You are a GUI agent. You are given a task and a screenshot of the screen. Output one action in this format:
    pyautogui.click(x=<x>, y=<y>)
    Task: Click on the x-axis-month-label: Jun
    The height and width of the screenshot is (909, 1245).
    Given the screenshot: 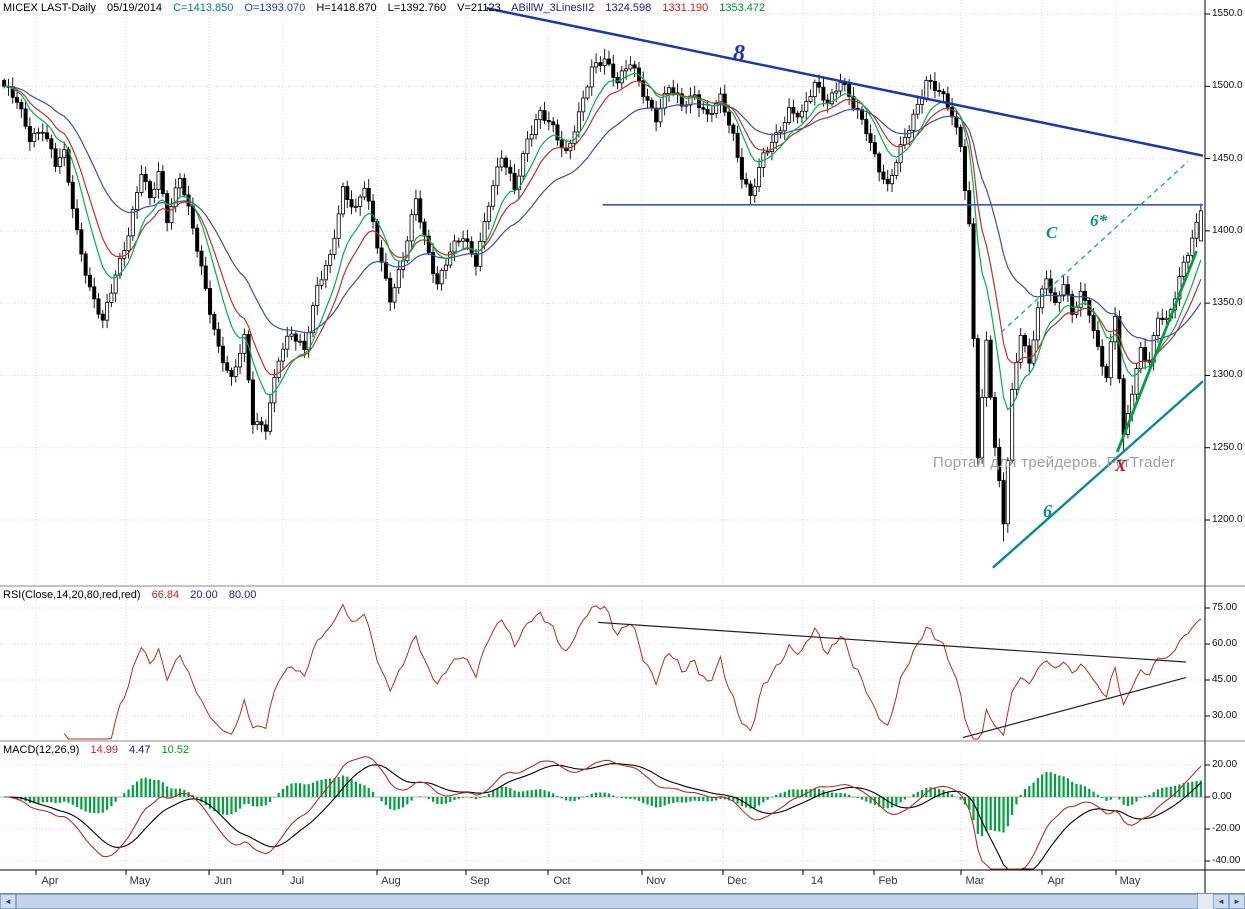 What is the action you would take?
    pyautogui.click(x=223, y=881)
    